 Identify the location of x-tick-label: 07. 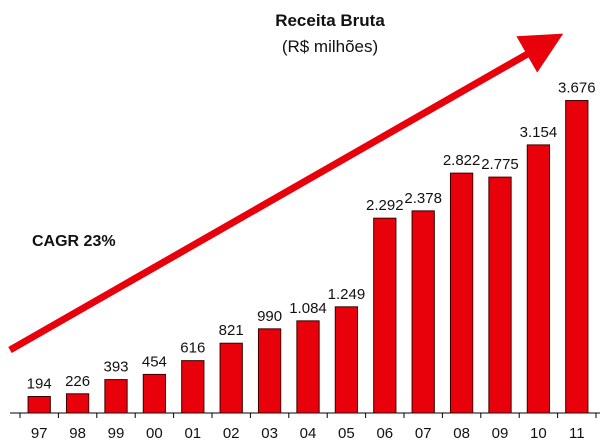
(423, 433).